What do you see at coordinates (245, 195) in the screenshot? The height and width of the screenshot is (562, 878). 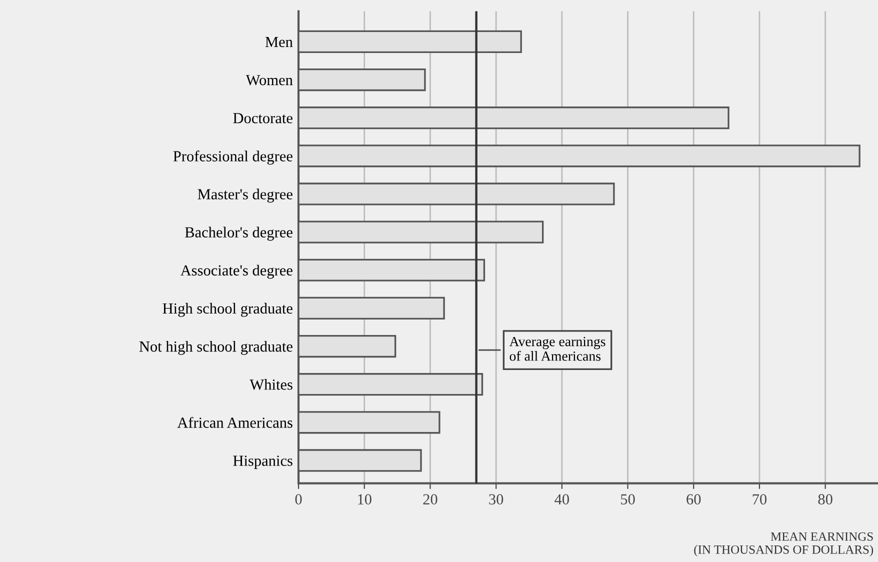 I see `y-tick-label: Master's degree` at bounding box center [245, 195].